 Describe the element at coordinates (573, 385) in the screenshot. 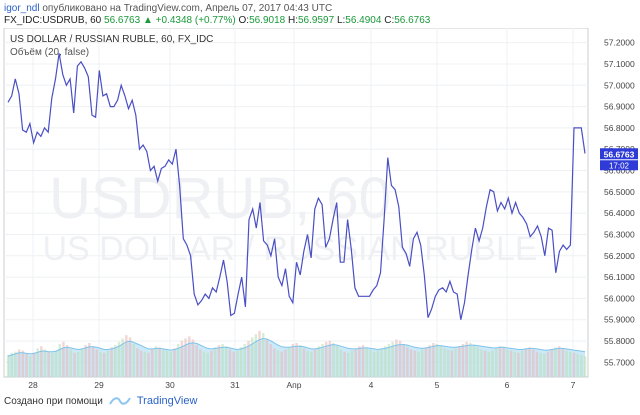

I see `x-tick-label: 7` at that location.